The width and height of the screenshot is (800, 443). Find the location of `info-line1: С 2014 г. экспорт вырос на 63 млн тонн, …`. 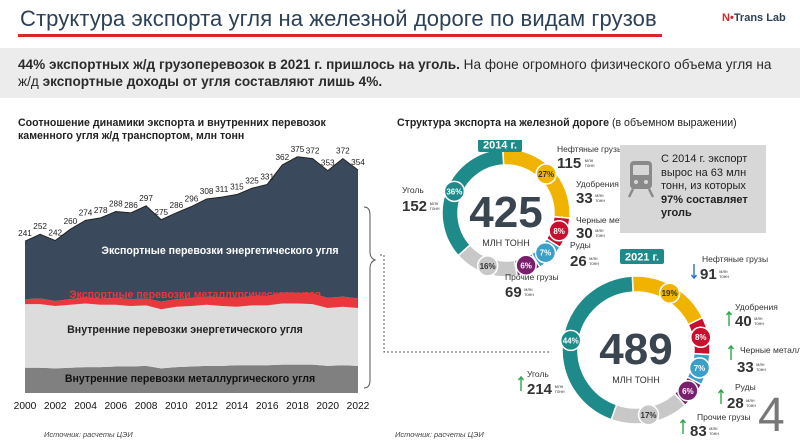

info-line1: С 2014 г. экспорт вырос на 63 млн тонн, … is located at coordinates (704, 172).